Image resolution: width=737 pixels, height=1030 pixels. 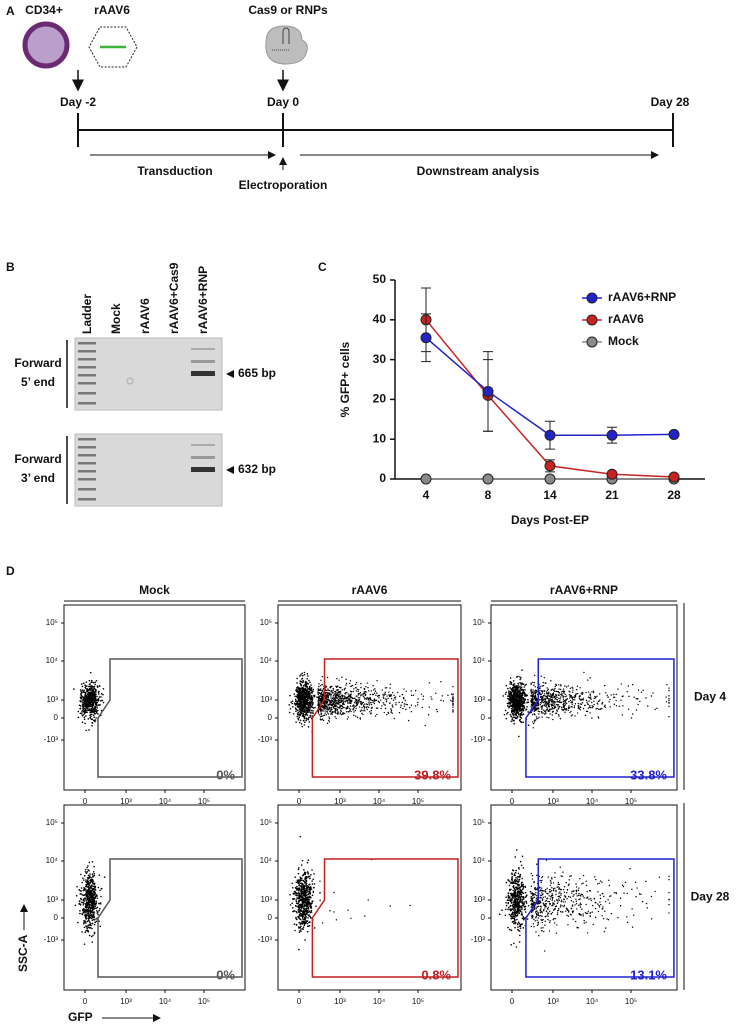 I want to click on gel-row-label: 5’ end, so click(x=38, y=382).